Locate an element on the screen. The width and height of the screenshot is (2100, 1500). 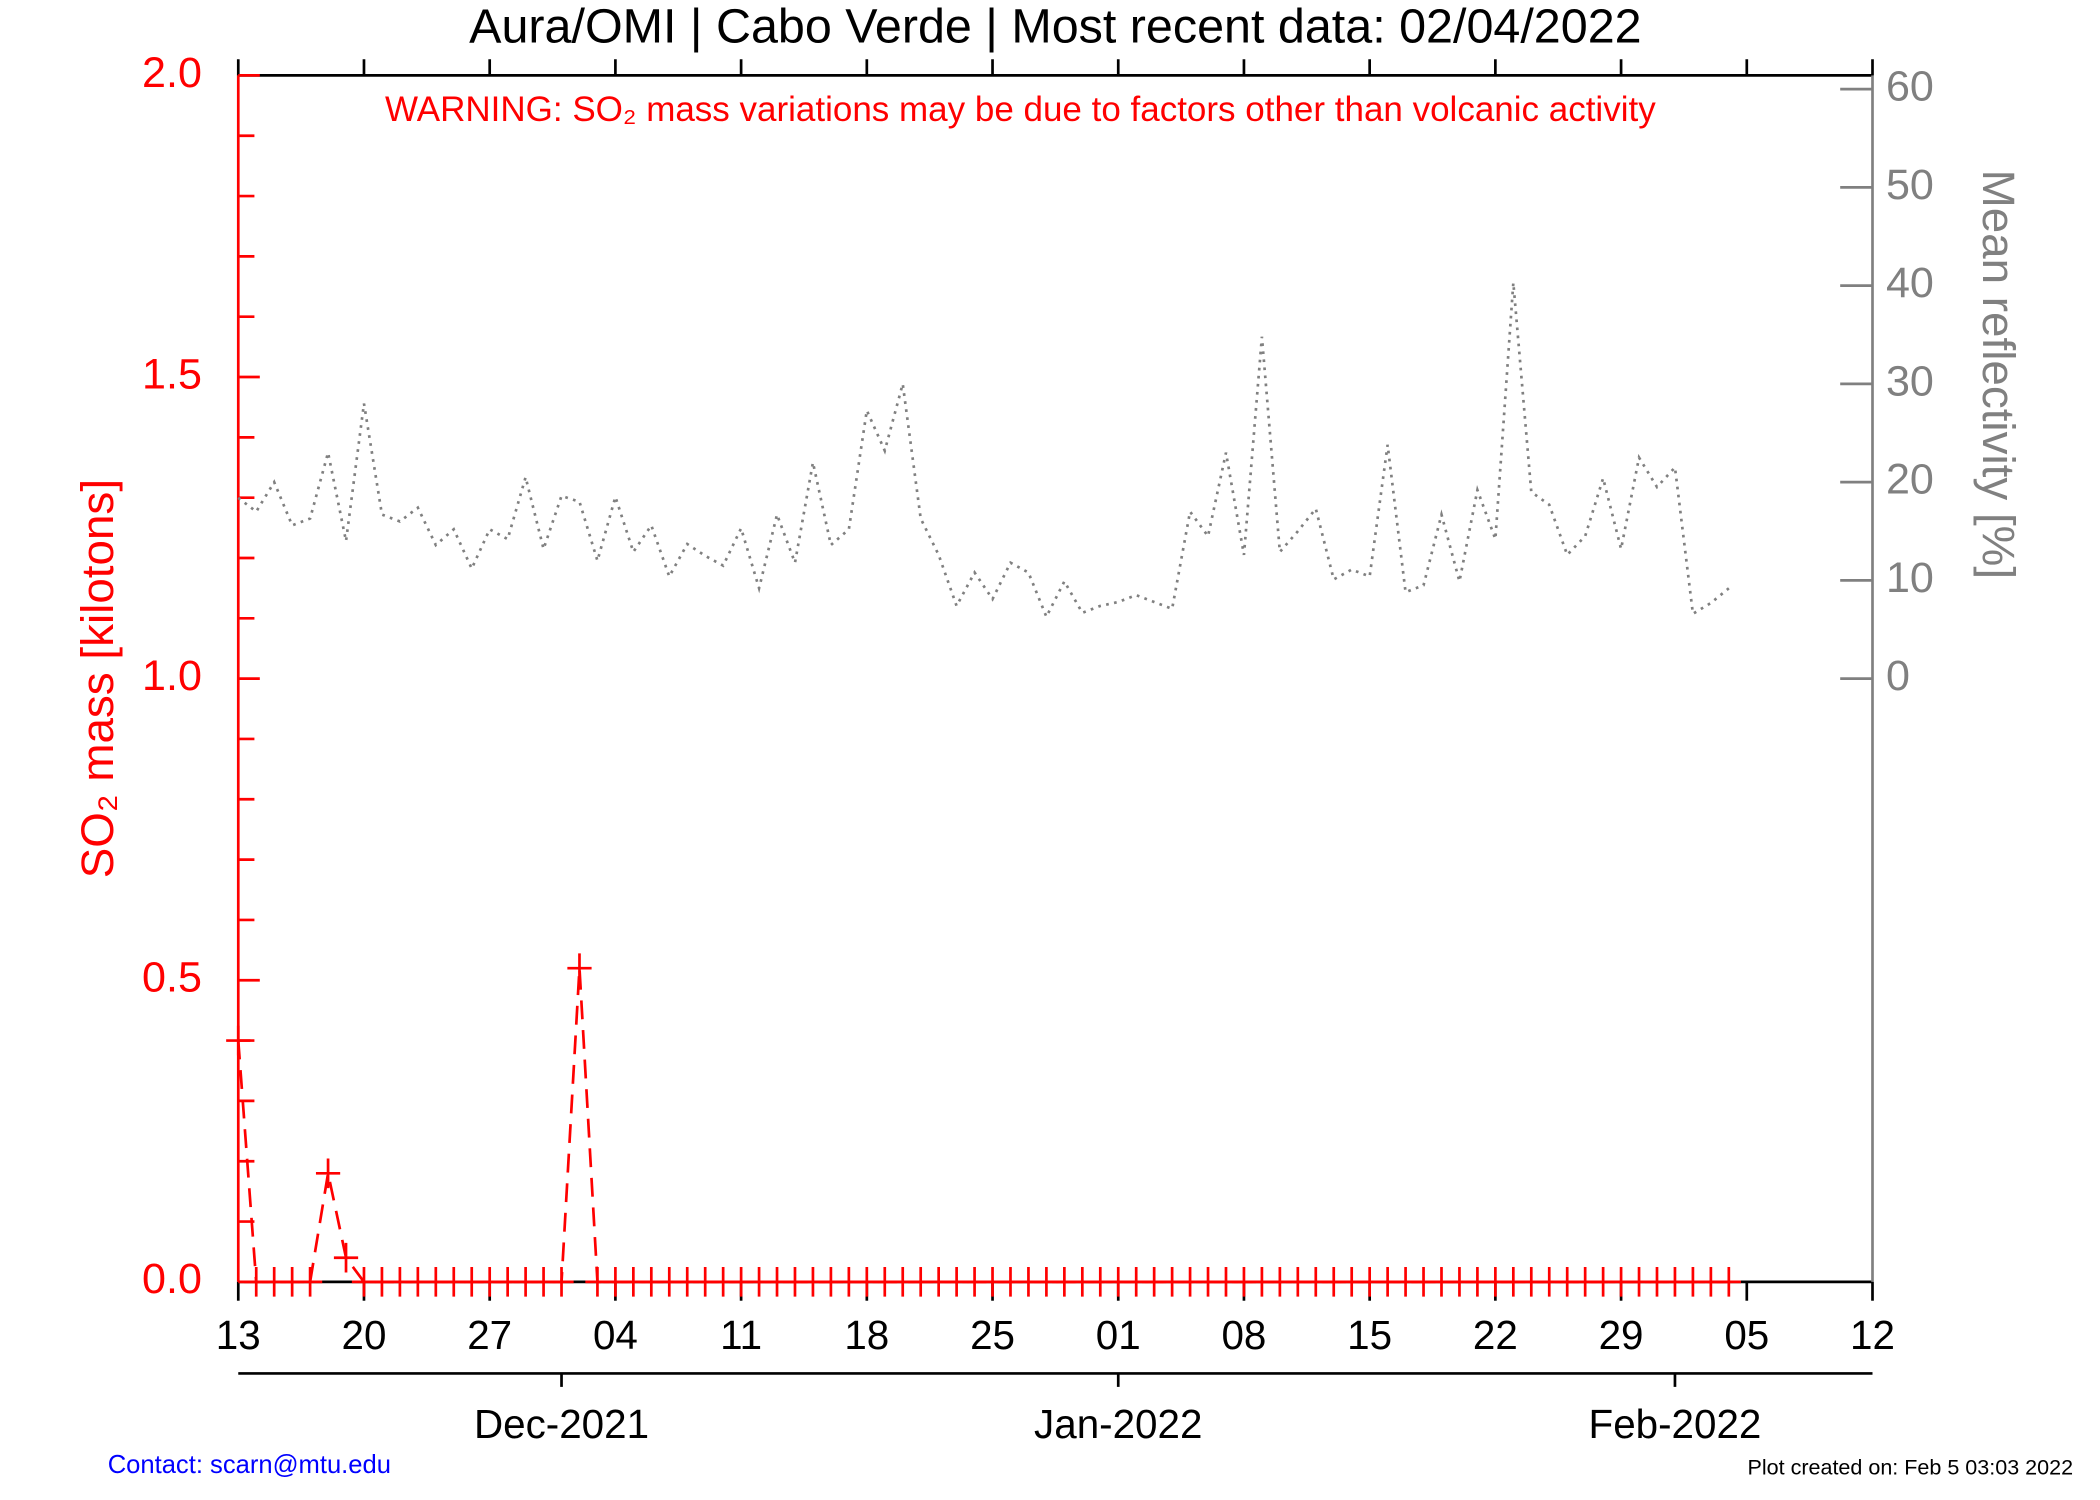
x-tick-label: 11 is located at coordinates (741, 1335).